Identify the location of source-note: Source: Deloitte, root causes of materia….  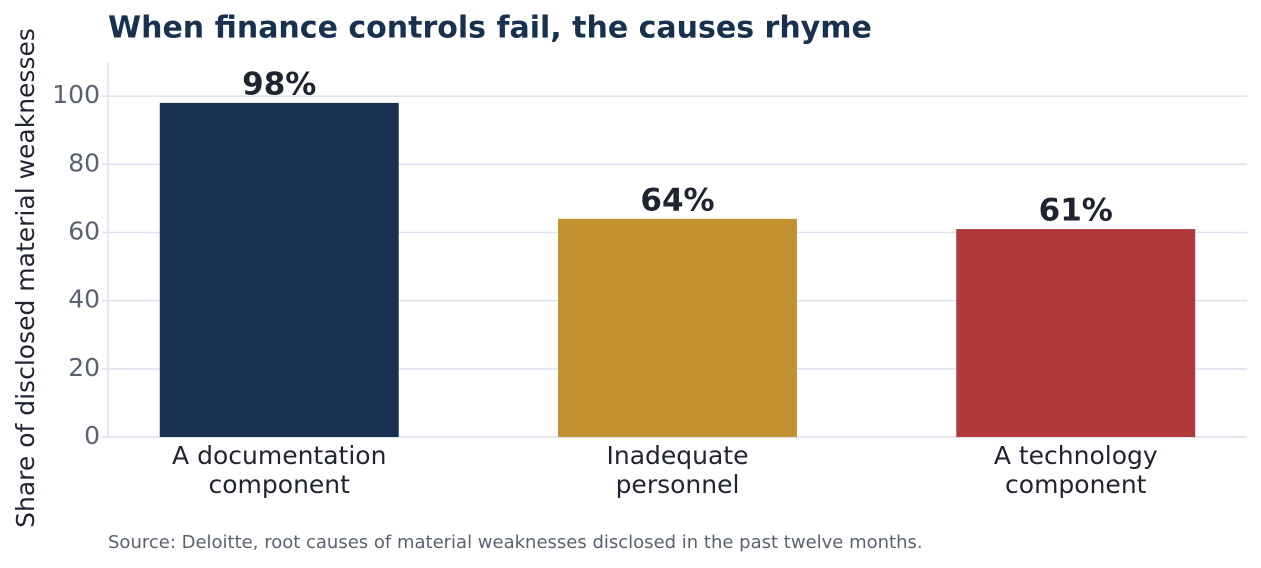
(515, 542).